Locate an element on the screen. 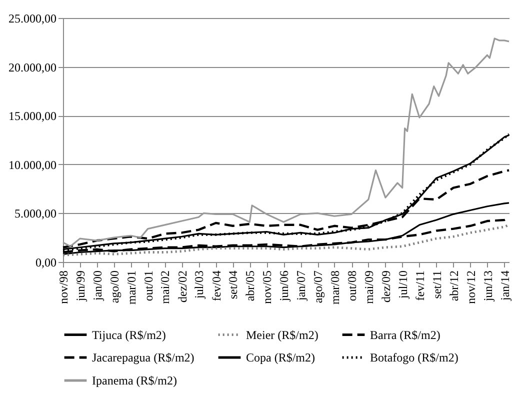 This screenshot has width=525, height=393. x-tick-label: mai/09 is located at coordinates (369, 287).